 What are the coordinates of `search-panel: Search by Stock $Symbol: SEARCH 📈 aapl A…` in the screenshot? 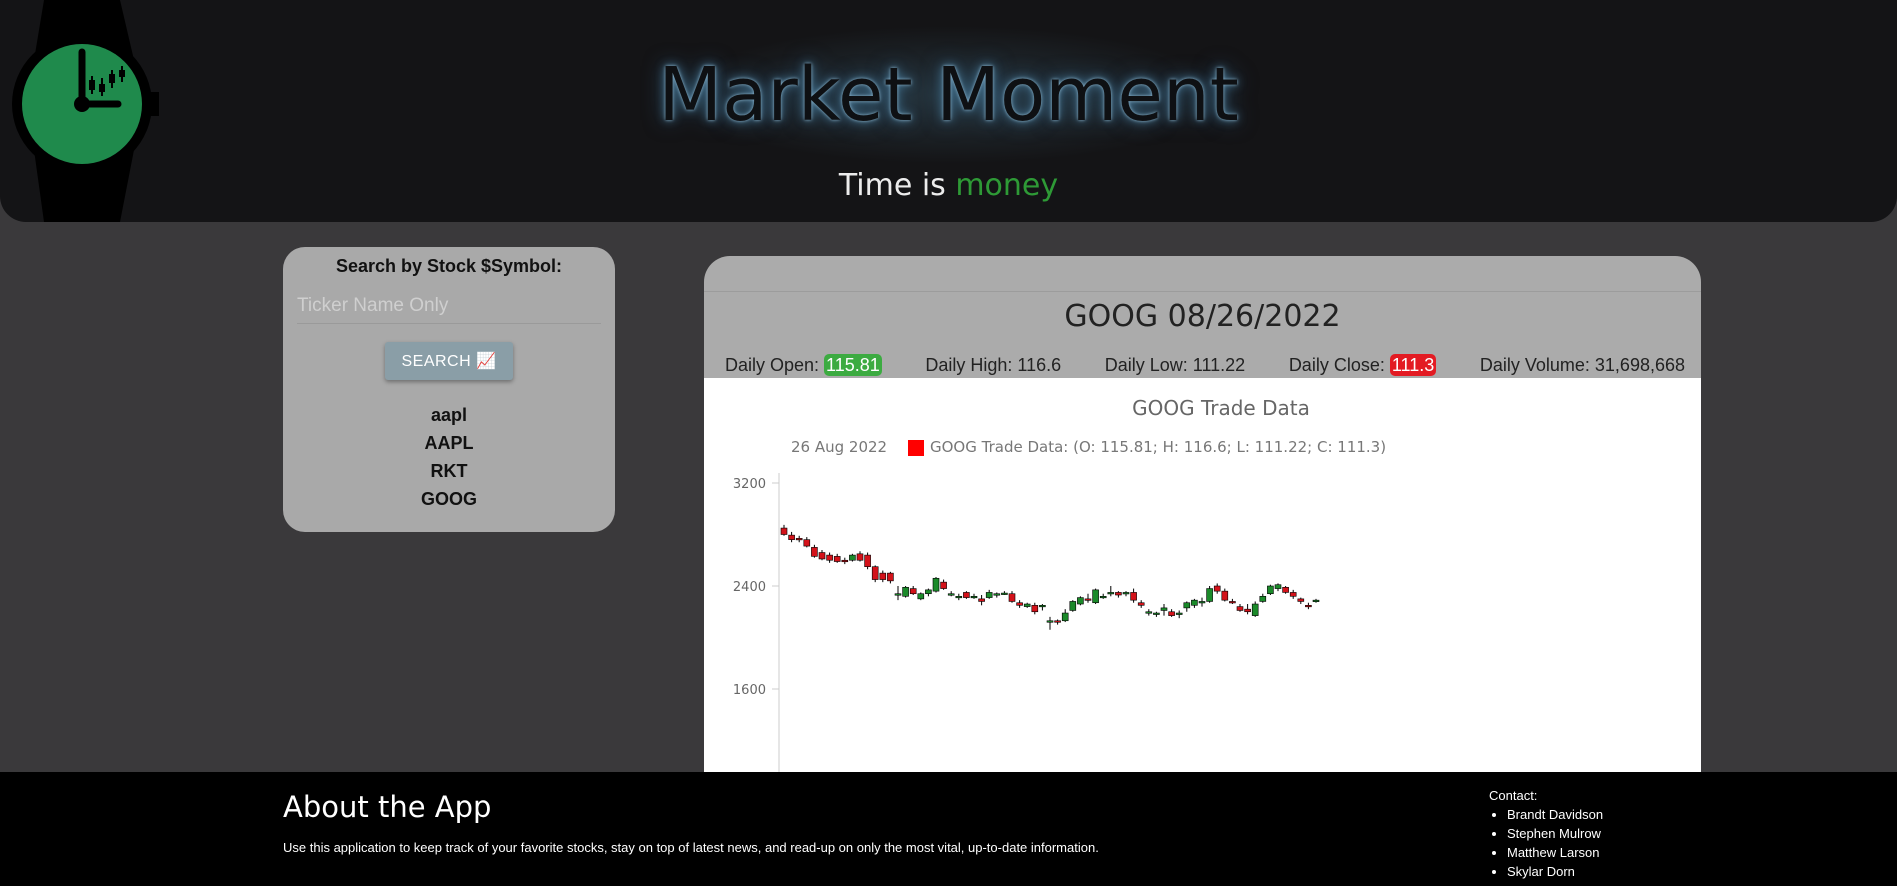 It's located at (449, 389).